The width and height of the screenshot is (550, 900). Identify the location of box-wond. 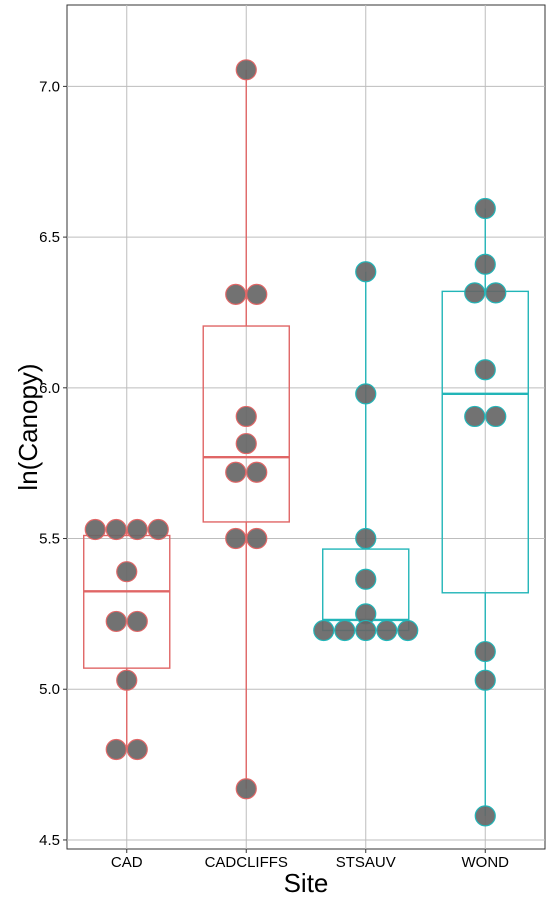
(485, 512).